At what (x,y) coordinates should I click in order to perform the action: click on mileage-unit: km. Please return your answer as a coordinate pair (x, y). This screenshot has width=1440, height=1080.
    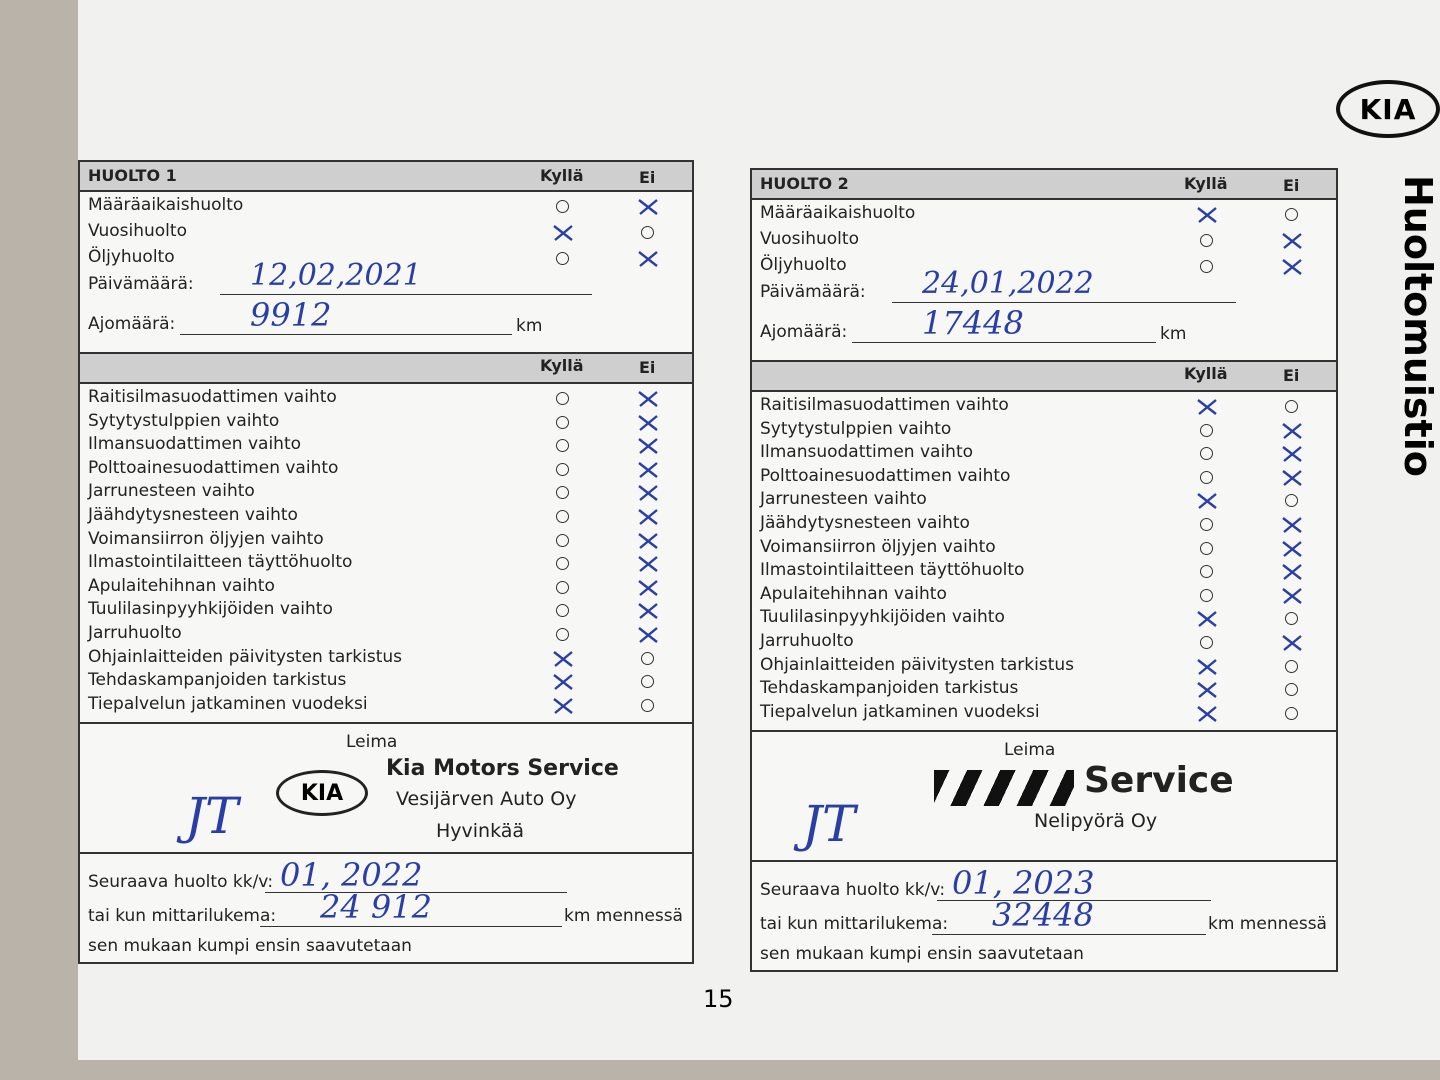
    Looking at the image, I should click on (1173, 334).